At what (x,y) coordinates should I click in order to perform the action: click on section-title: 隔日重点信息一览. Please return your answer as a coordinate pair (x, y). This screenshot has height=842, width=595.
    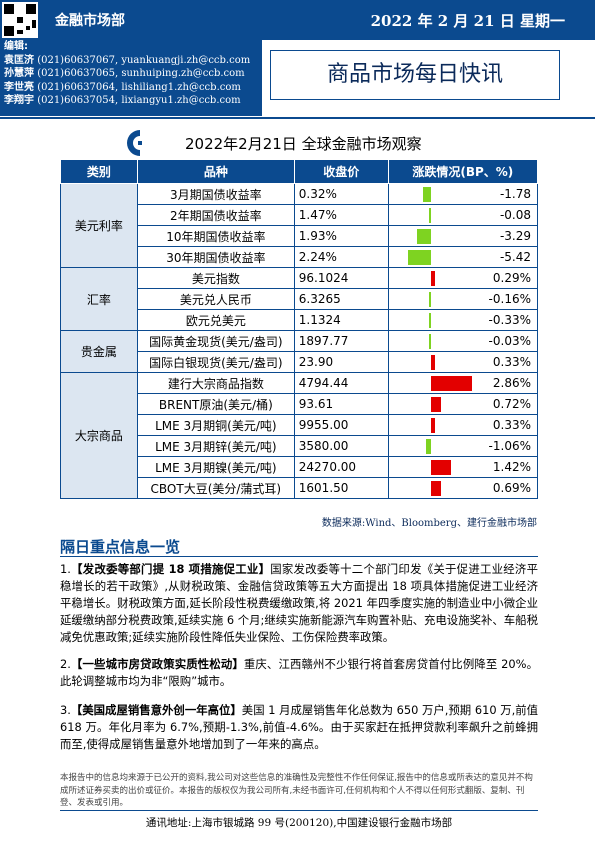
    Looking at the image, I should click on (120, 547).